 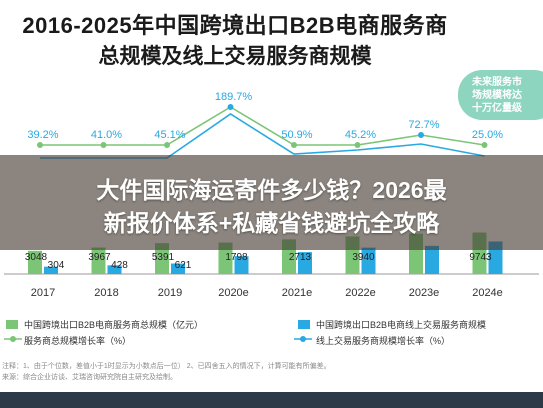 What do you see at coordinates (304, 324) in the screenshot?
I see `legend-swatch-online` at bounding box center [304, 324].